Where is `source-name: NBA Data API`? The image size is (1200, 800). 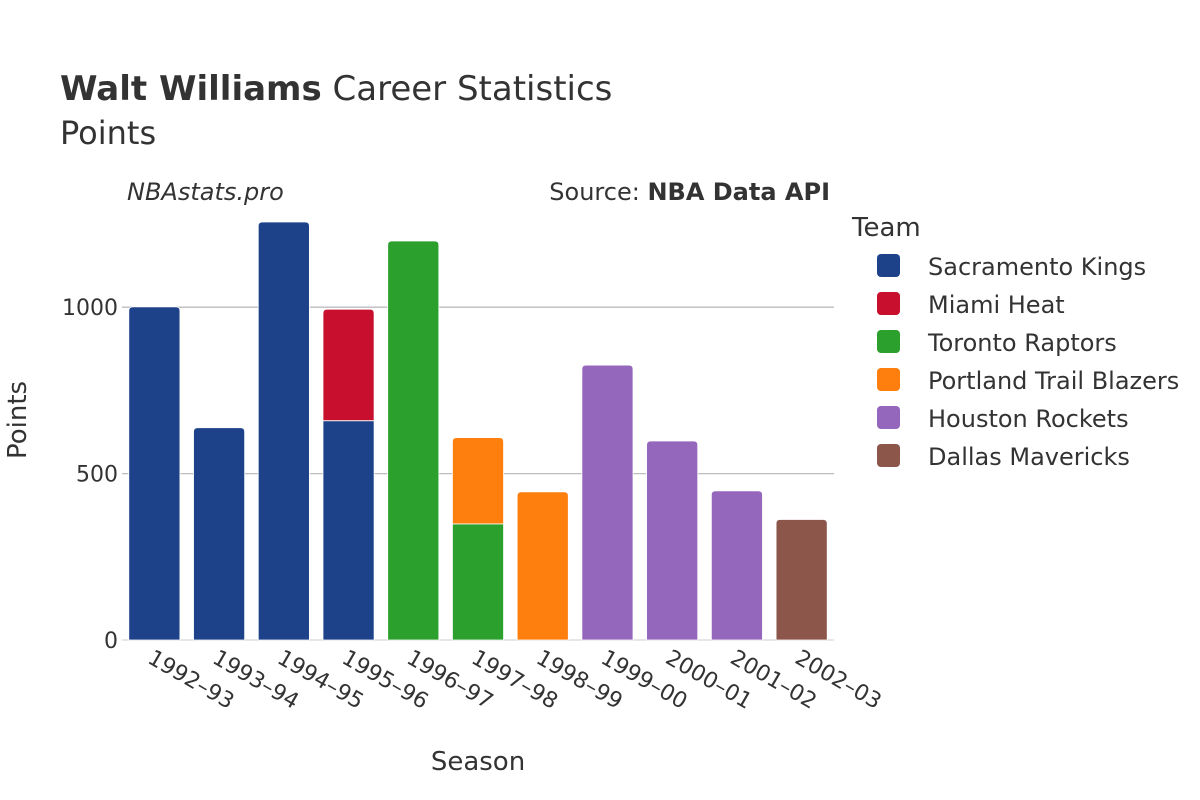
source-name: NBA Data API is located at coordinates (738, 192).